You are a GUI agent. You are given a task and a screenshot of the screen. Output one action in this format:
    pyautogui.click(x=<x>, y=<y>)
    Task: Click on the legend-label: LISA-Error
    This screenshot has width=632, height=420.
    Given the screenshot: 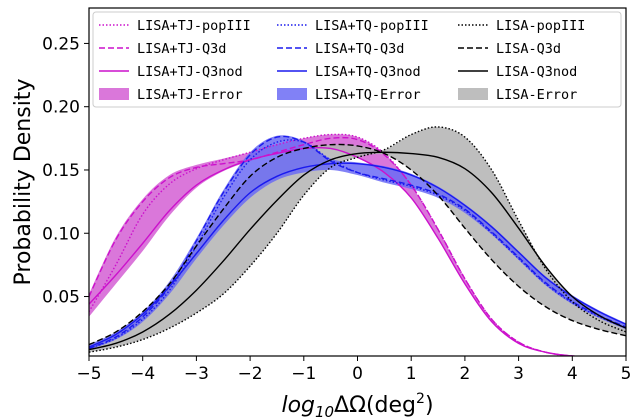 What is the action you would take?
    pyautogui.click(x=536, y=95)
    